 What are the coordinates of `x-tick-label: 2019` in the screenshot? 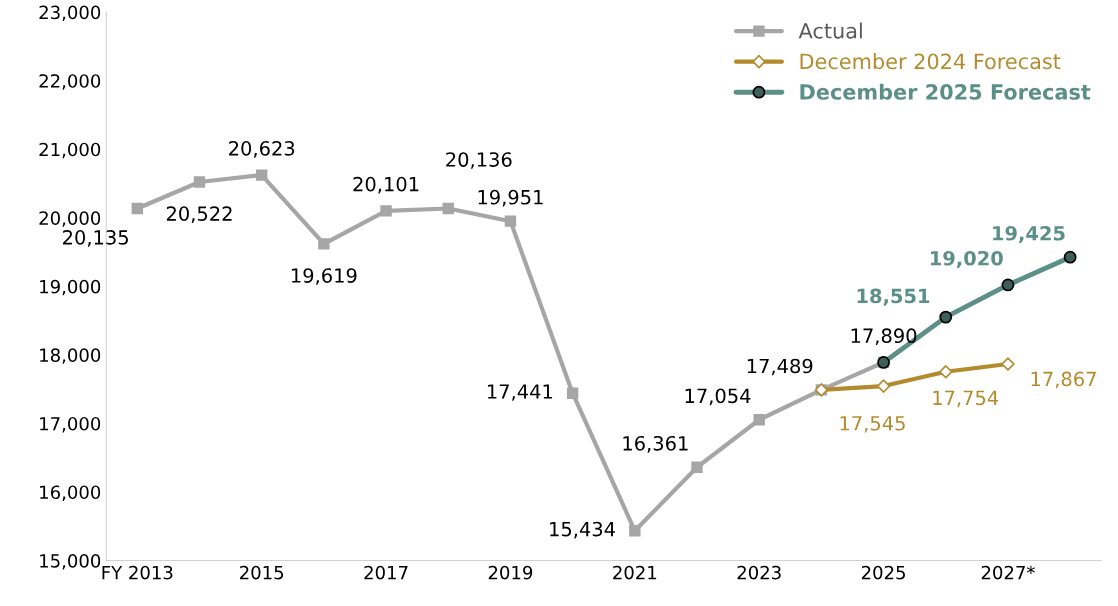 It's located at (510, 572).